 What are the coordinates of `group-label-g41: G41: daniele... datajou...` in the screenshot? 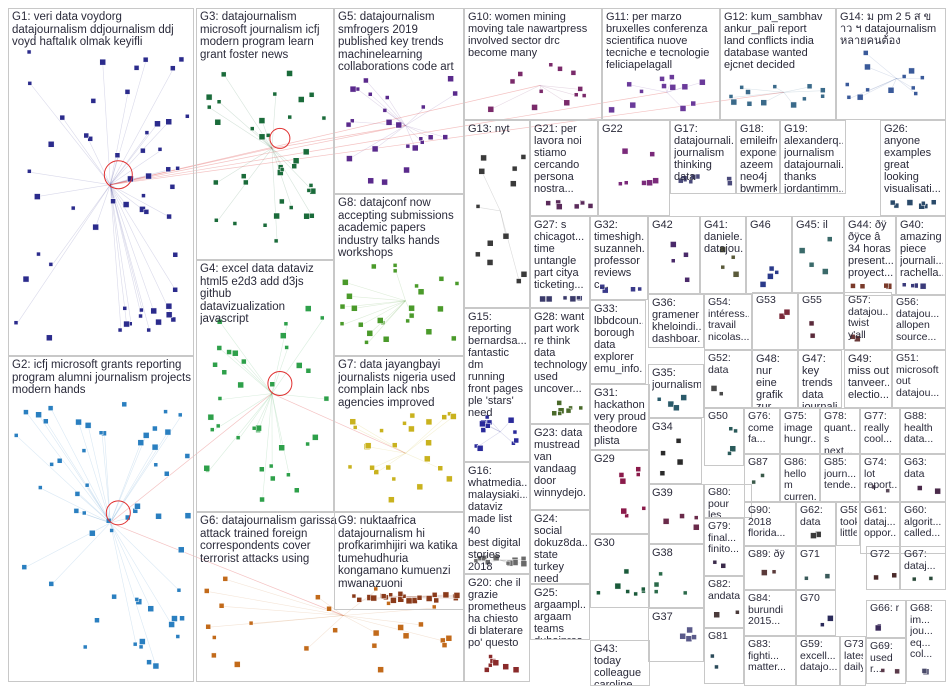 It's located at (723, 237).